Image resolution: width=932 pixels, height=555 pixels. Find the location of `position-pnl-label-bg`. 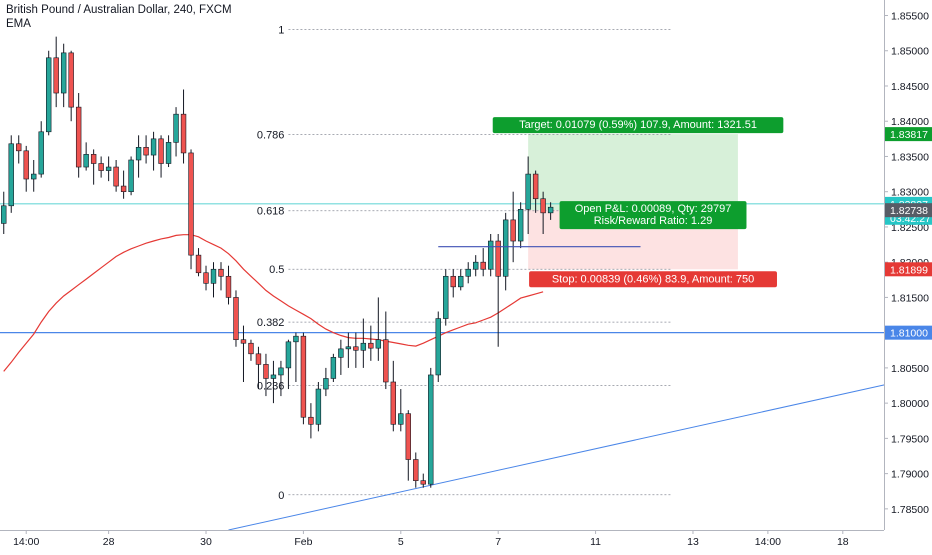

position-pnl-label-bg is located at coordinates (653, 215).